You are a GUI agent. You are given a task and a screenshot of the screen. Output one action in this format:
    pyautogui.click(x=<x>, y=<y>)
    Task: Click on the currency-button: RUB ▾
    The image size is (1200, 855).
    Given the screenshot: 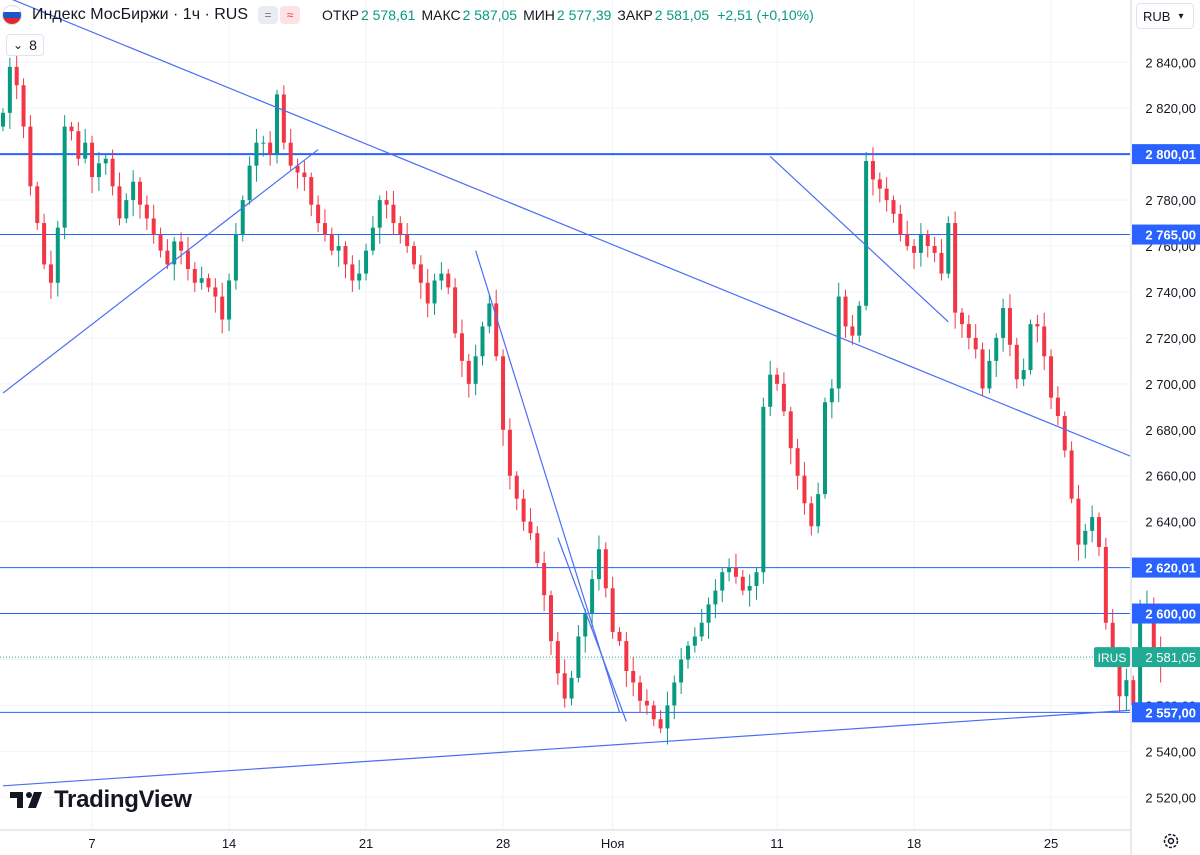 What is the action you would take?
    pyautogui.click(x=1165, y=16)
    